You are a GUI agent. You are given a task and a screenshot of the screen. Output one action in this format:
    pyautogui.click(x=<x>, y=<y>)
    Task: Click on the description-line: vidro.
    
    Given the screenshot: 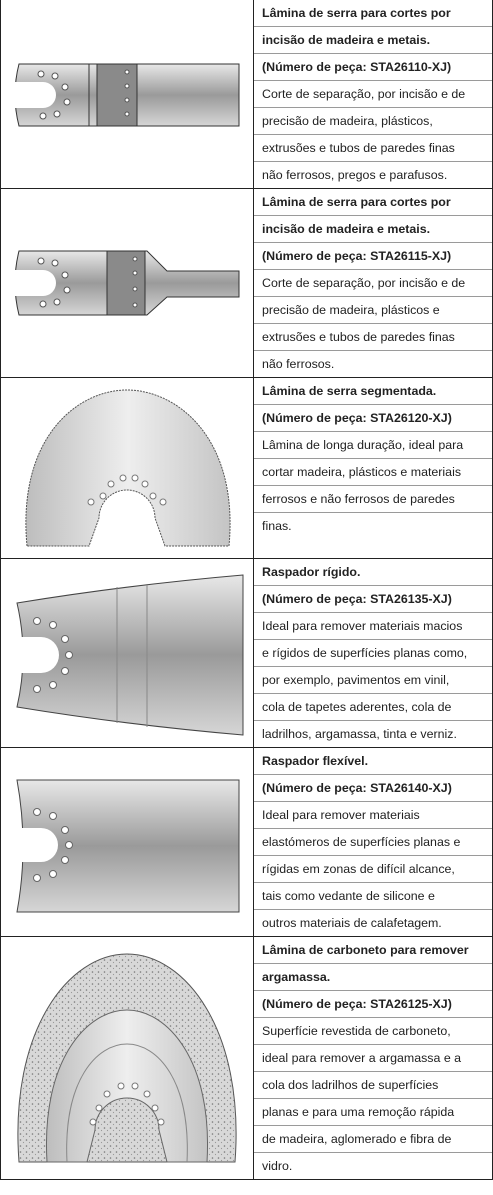 What is the action you would take?
    pyautogui.click(x=277, y=1166)
    